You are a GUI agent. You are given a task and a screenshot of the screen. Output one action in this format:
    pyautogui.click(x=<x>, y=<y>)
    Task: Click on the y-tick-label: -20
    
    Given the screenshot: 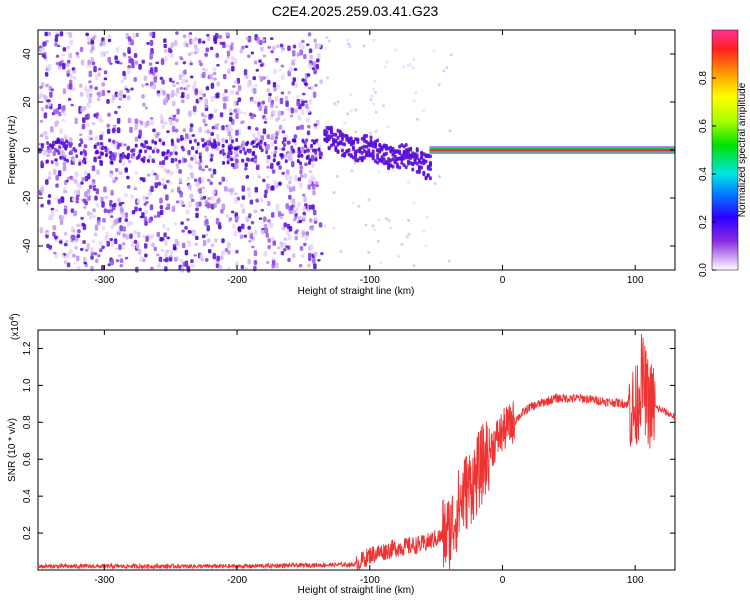 What is the action you would take?
    pyautogui.click(x=27, y=197)
    